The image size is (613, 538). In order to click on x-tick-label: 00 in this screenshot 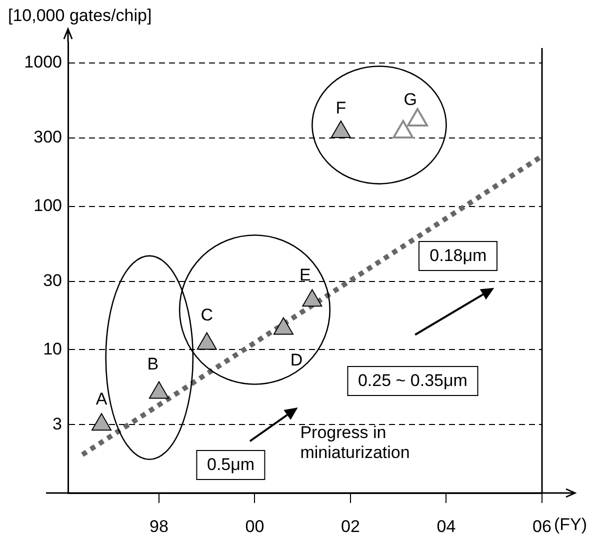, I will do `click(254, 526)`.